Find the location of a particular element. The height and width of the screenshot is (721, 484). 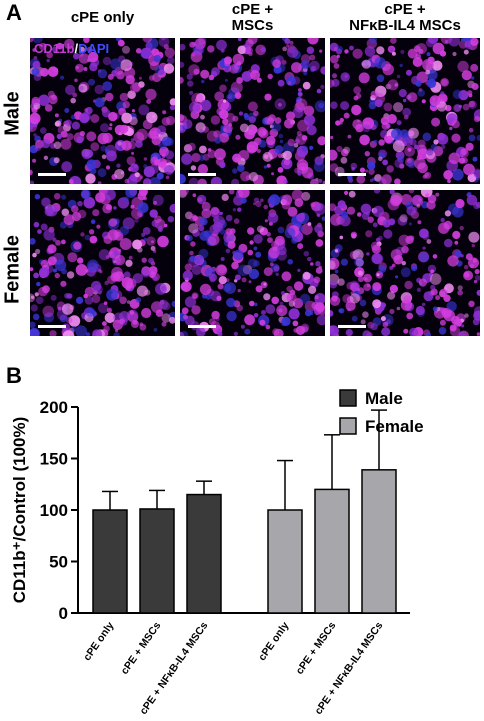

row-label-male: Male is located at coordinates (12, 113).